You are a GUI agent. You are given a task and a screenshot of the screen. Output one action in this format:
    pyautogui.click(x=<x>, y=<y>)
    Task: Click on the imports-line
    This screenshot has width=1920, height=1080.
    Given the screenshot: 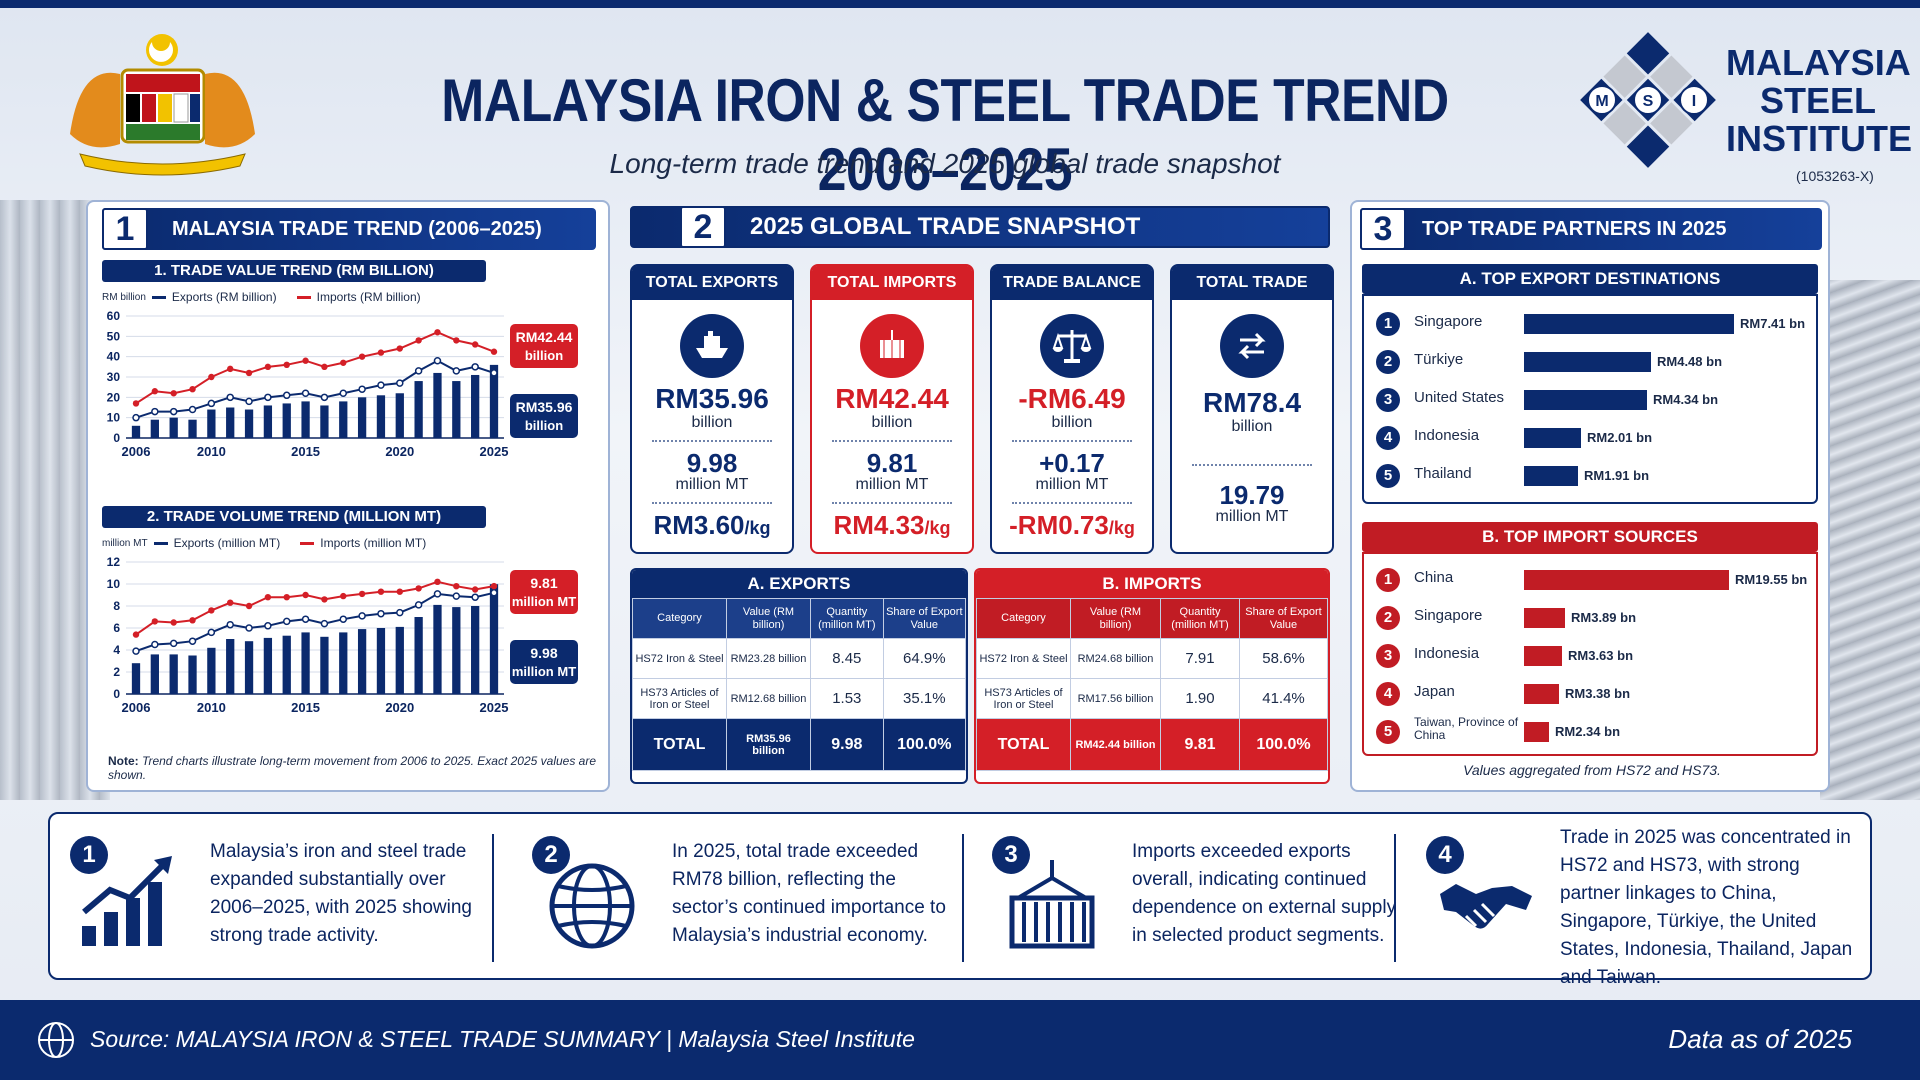 What is the action you would take?
    pyautogui.click(x=315, y=368)
    